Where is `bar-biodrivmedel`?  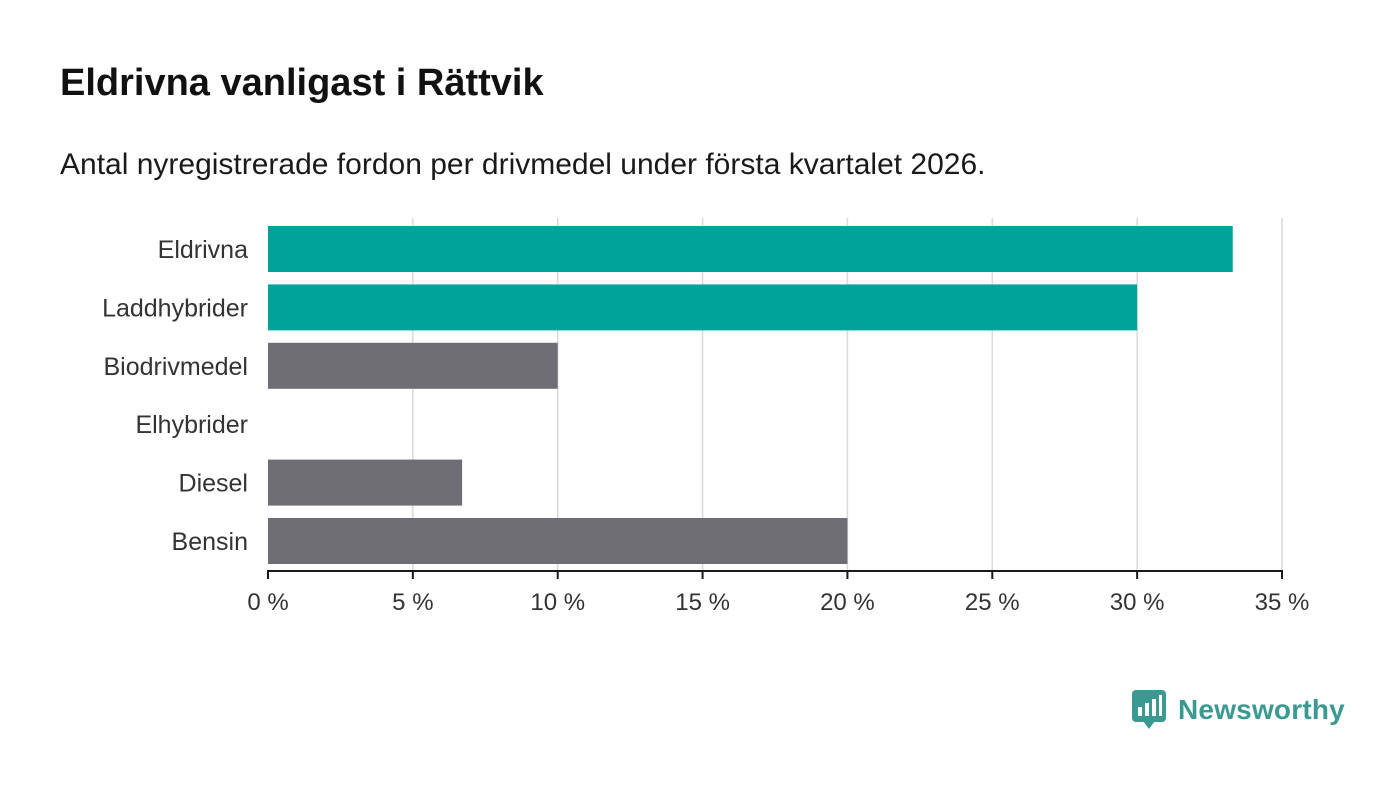
bar-biodrivmedel is located at coordinates (413, 365).